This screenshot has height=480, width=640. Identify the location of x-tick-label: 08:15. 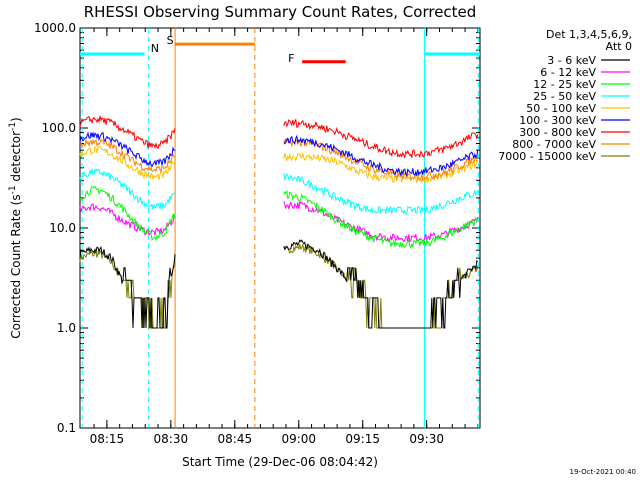
(107, 439).